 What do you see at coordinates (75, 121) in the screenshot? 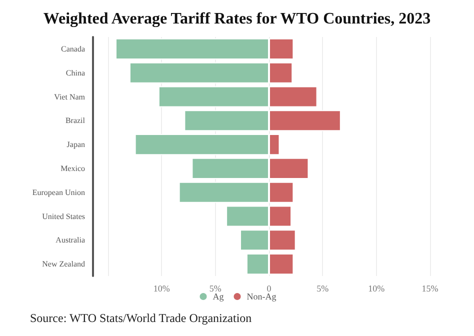
I see `y-tick-label: Brazil` at bounding box center [75, 121].